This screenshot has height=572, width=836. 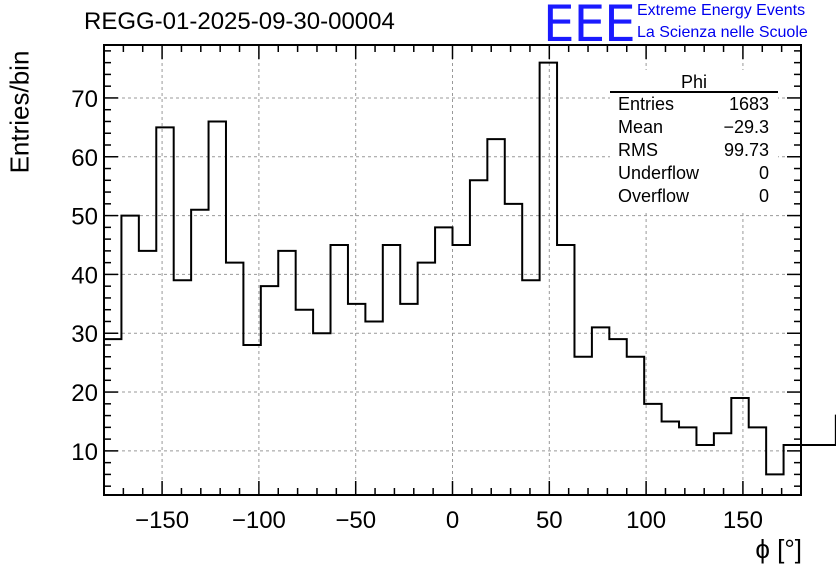 I want to click on stats-value: 1683, so click(x=749, y=104).